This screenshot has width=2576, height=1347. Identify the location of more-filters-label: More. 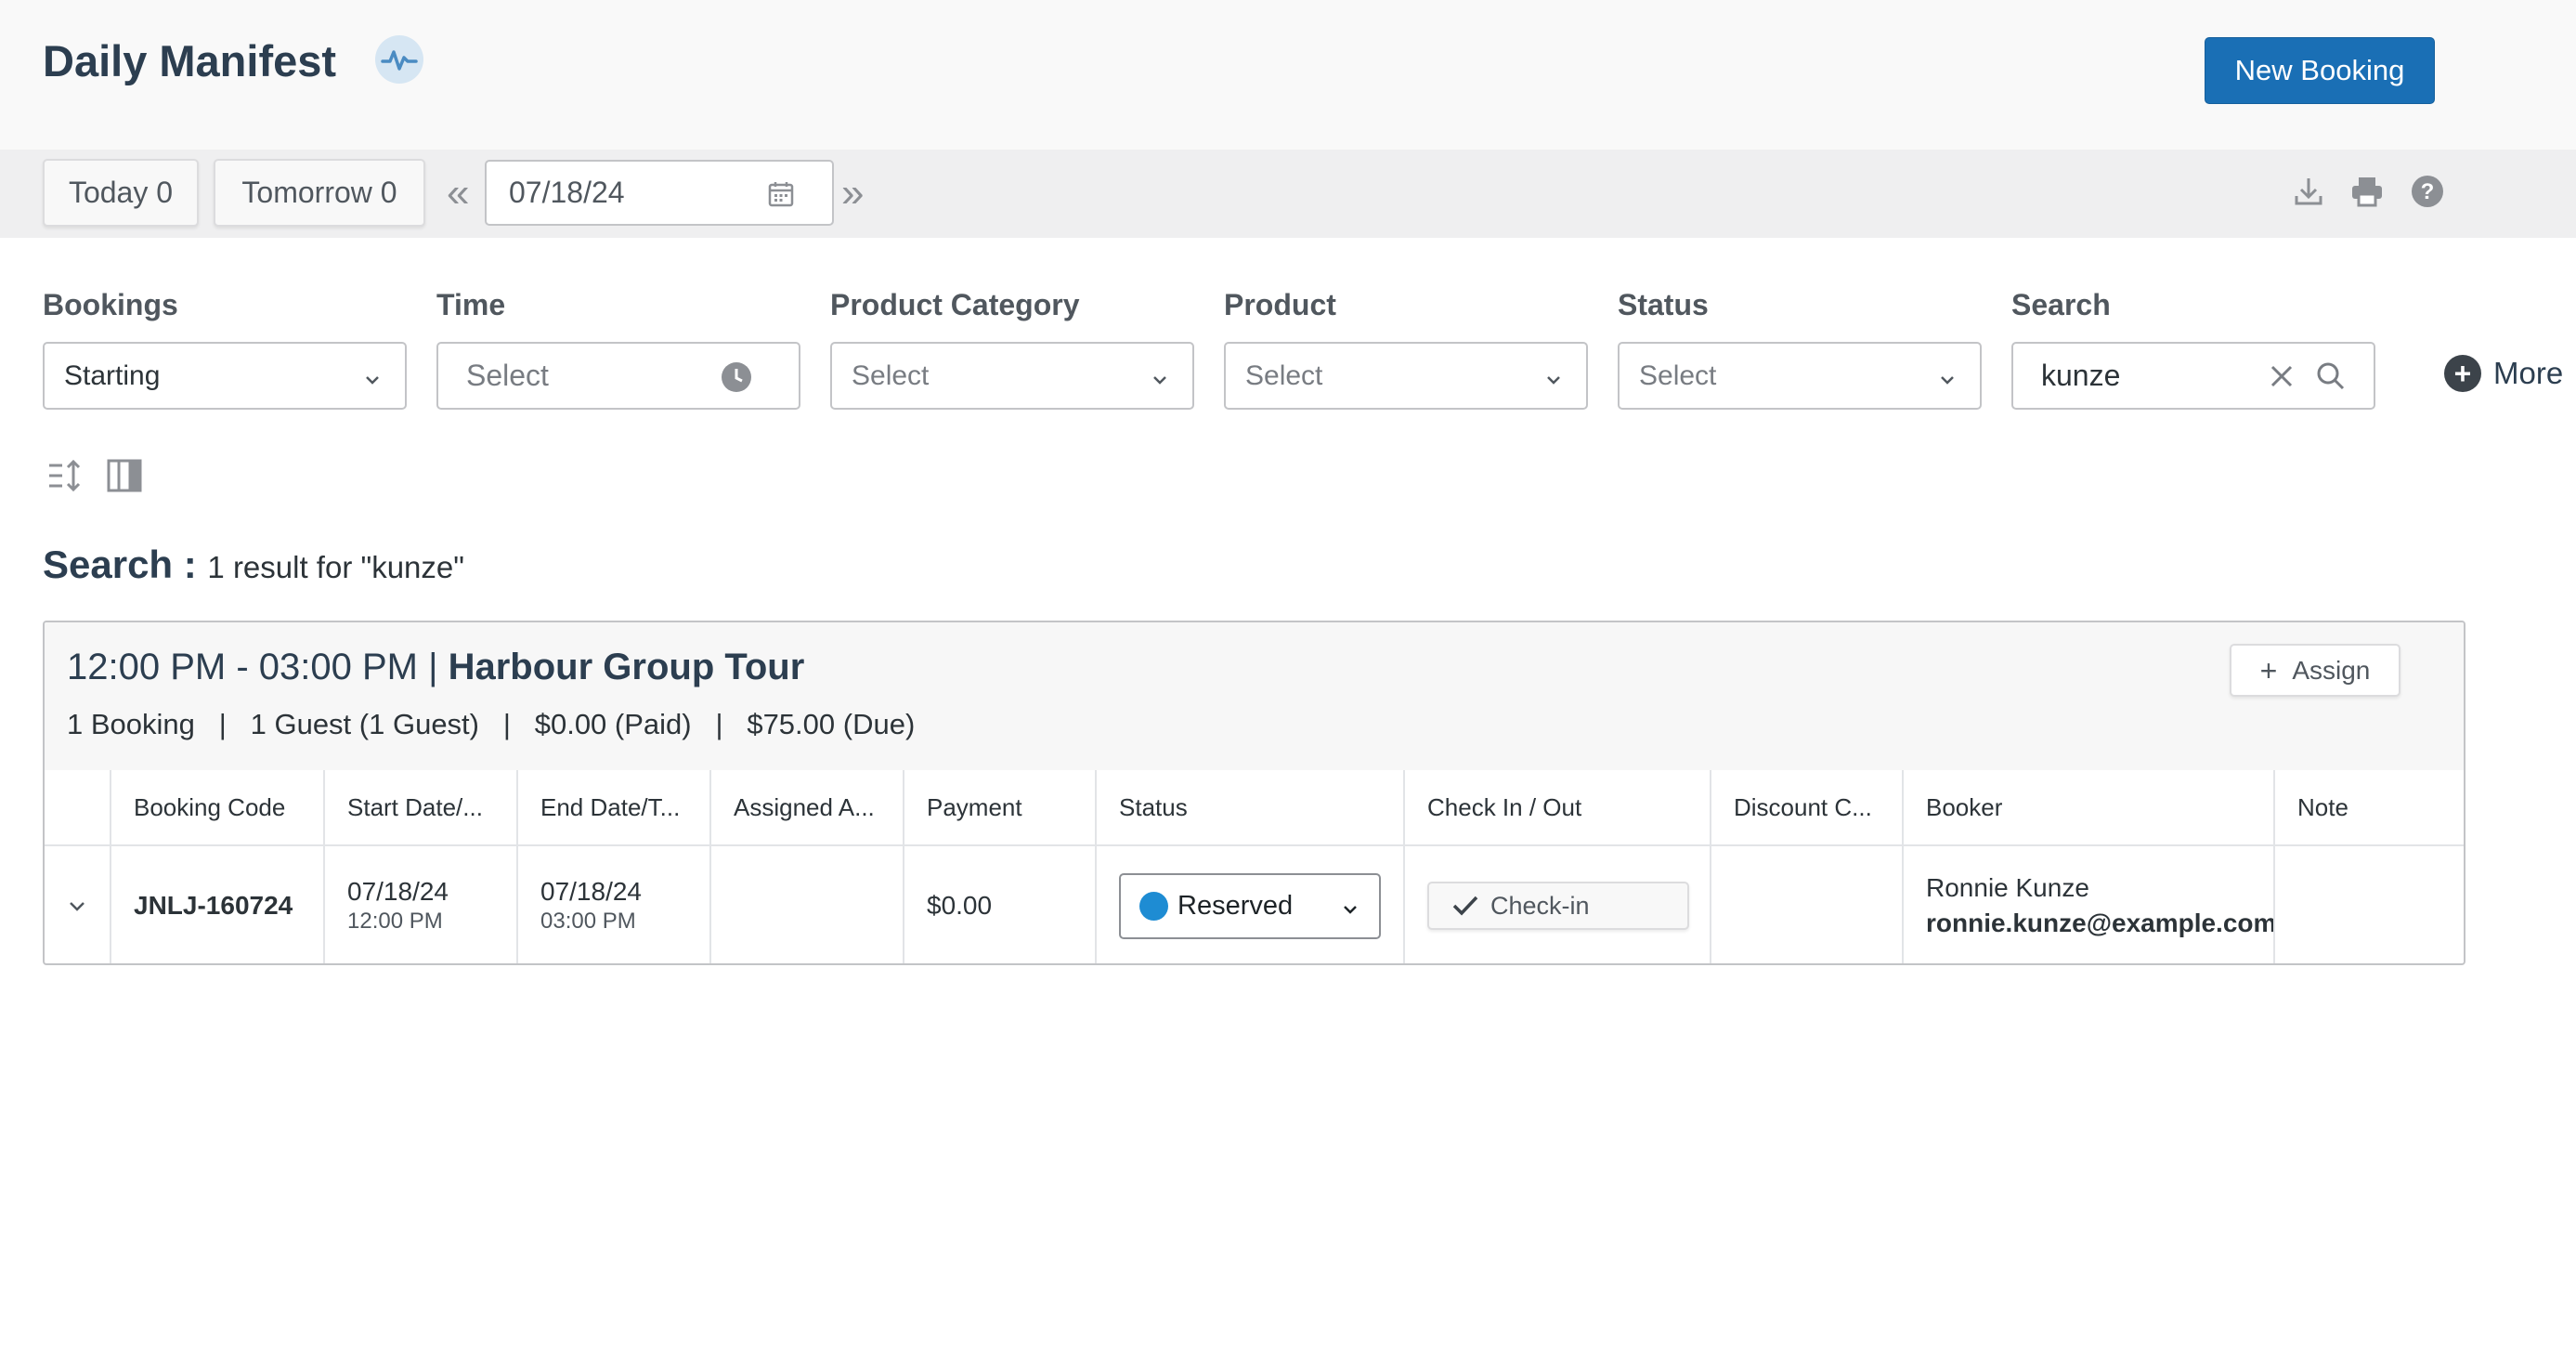
(2528, 373).